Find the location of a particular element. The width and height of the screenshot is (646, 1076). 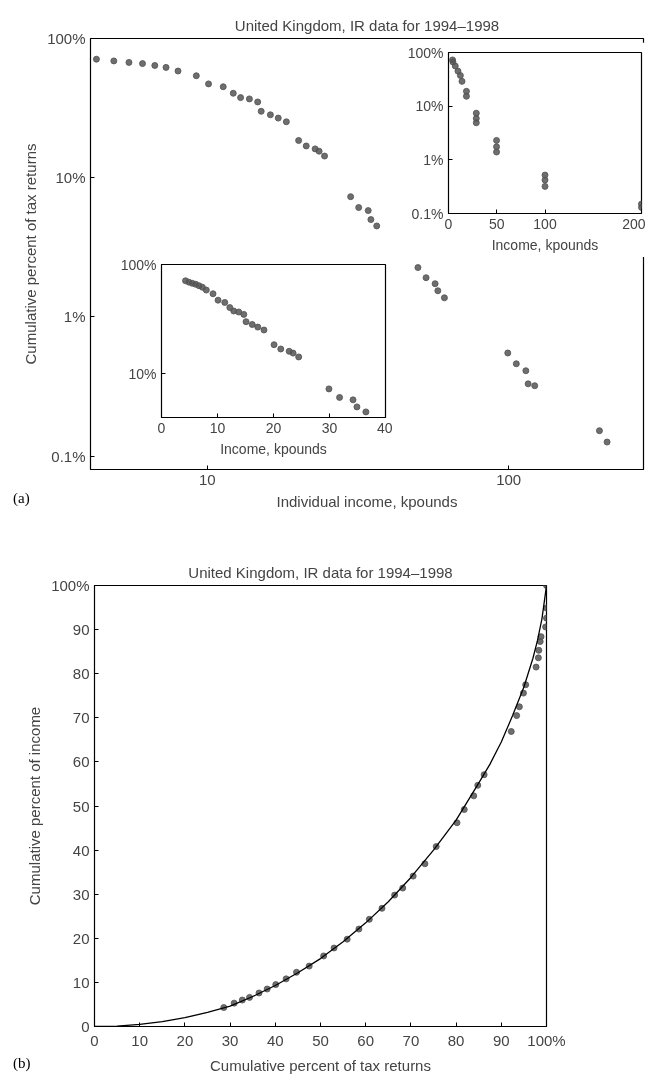

y-tick-label: 10 is located at coordinates (81, 982).